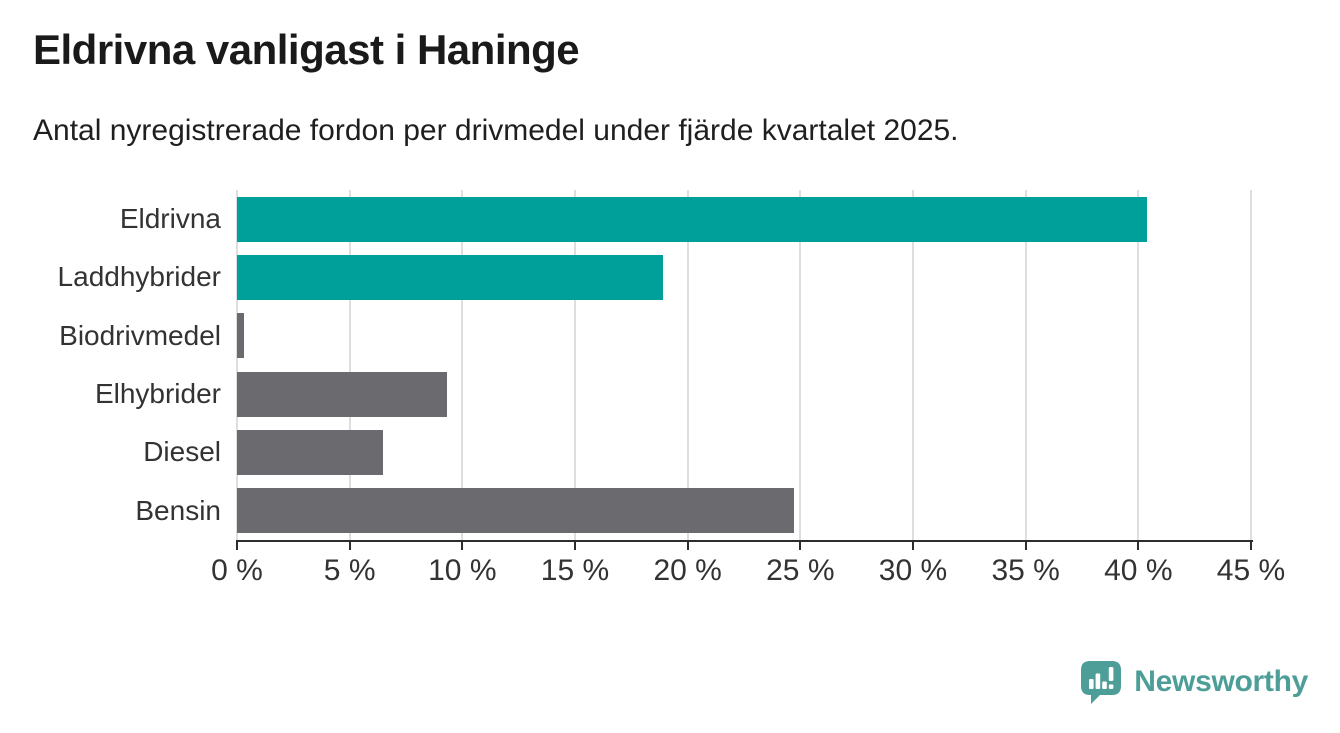 The width and height of the screenshot is (1340, 733). Describe the element at coordinates (450, 277) in the screenshot. I see `bar-laddhybrider` at that location.